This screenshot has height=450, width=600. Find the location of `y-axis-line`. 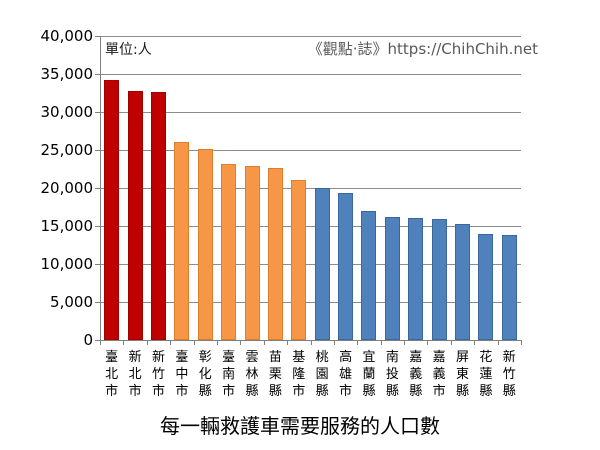

y-axis-line is located at coordinates (100, 188).